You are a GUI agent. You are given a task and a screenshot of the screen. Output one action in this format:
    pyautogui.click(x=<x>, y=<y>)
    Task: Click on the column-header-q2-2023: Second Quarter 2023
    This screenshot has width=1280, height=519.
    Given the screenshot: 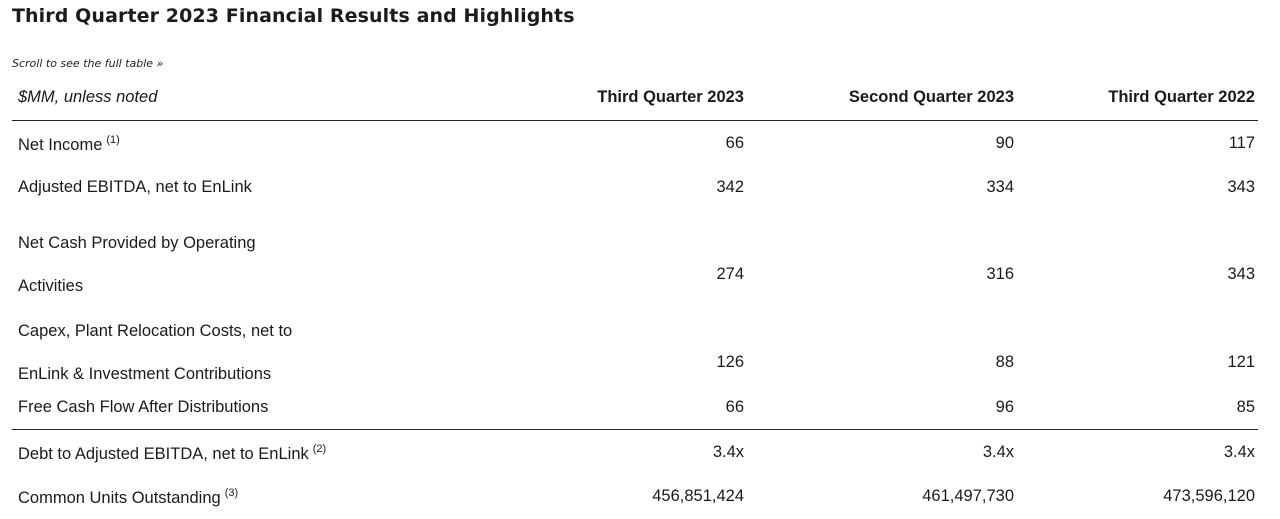 What is the action you would take?
    pyautogui.click(x=931, y=97)
    